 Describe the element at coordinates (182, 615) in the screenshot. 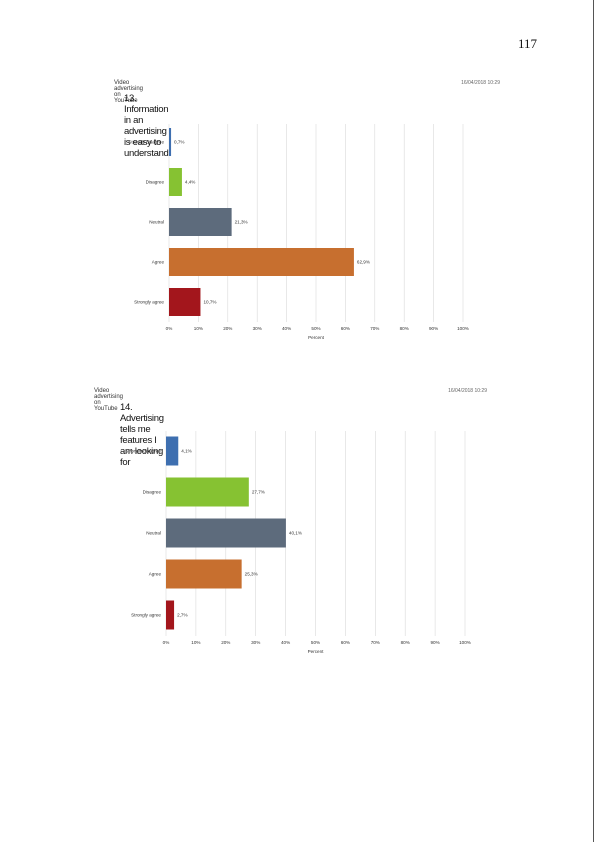

I see `data-label: 2,7%` at that location.